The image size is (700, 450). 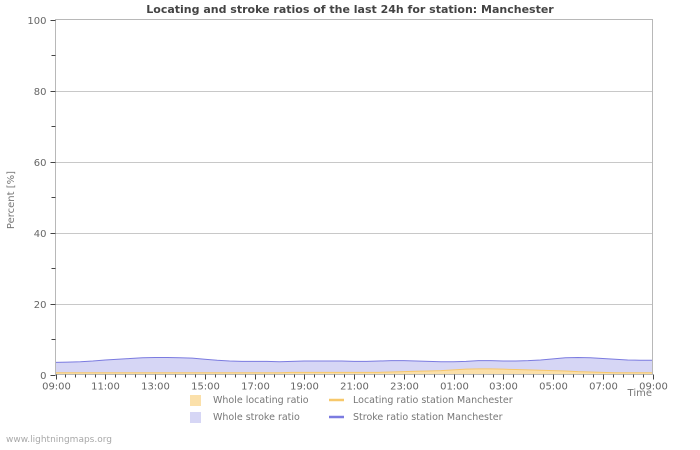 What do you see at coordinates (553, 387) in the screenshot?
I see `x-tick-label-10: 05:00` at bounding box center [553, 387].